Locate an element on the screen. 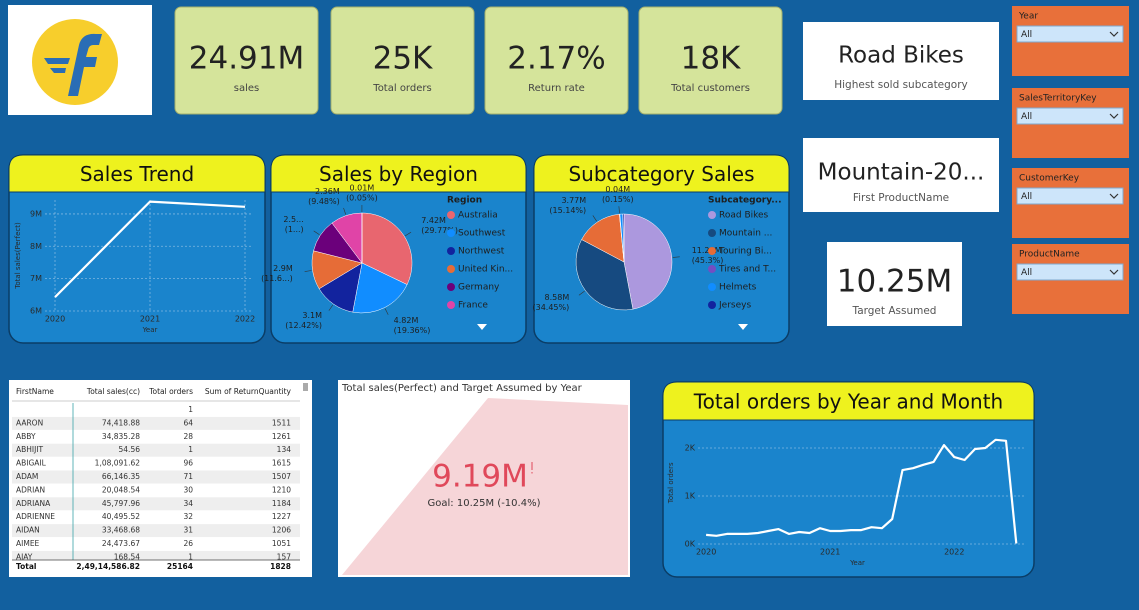 This screenshot has height=610, width=1139. y-tick-label: 1K is located at coordinates (690, 496).